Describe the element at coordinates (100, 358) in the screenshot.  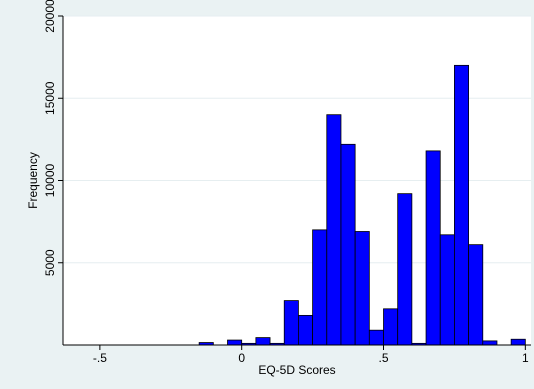
I see `x-tick-label: -.5` at that location.